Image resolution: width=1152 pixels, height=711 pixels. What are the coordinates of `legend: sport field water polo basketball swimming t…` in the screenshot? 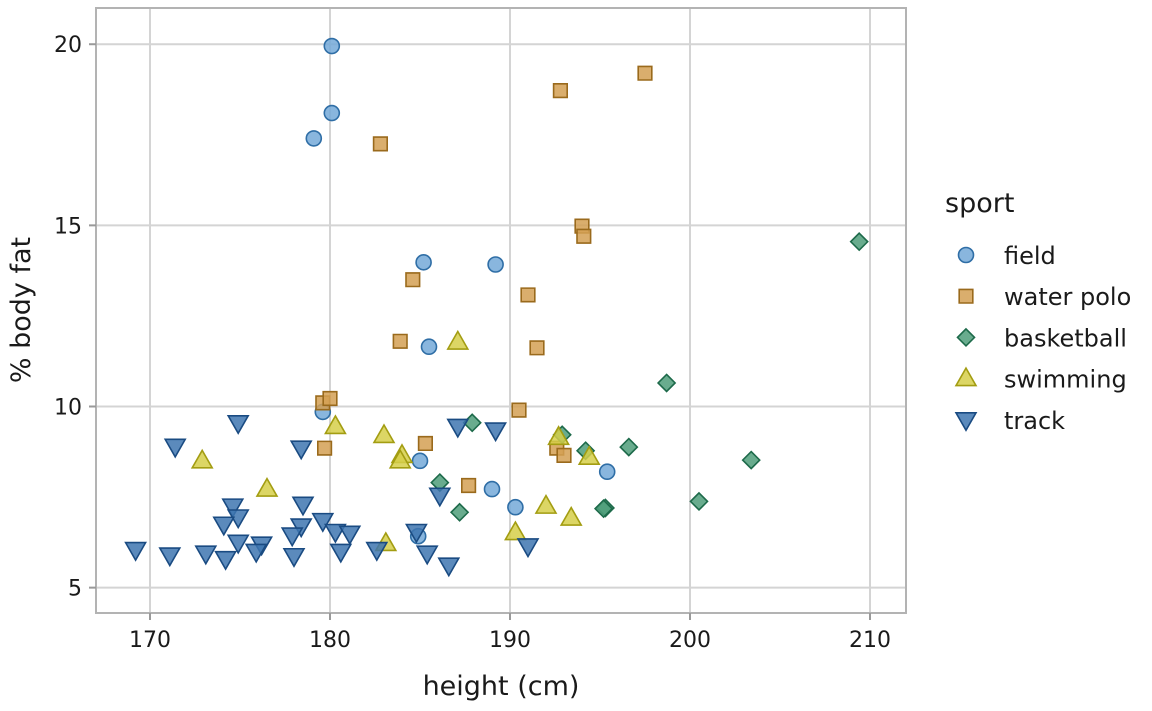 It's located at (1038, 311).